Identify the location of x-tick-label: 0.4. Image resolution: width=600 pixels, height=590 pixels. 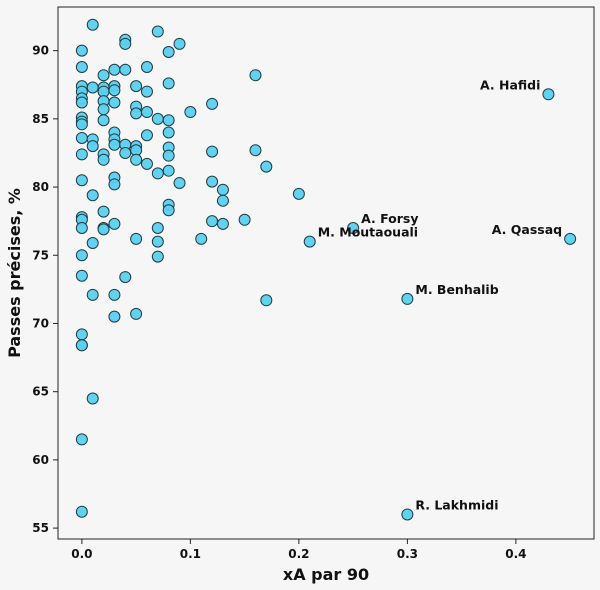
(515, 554).